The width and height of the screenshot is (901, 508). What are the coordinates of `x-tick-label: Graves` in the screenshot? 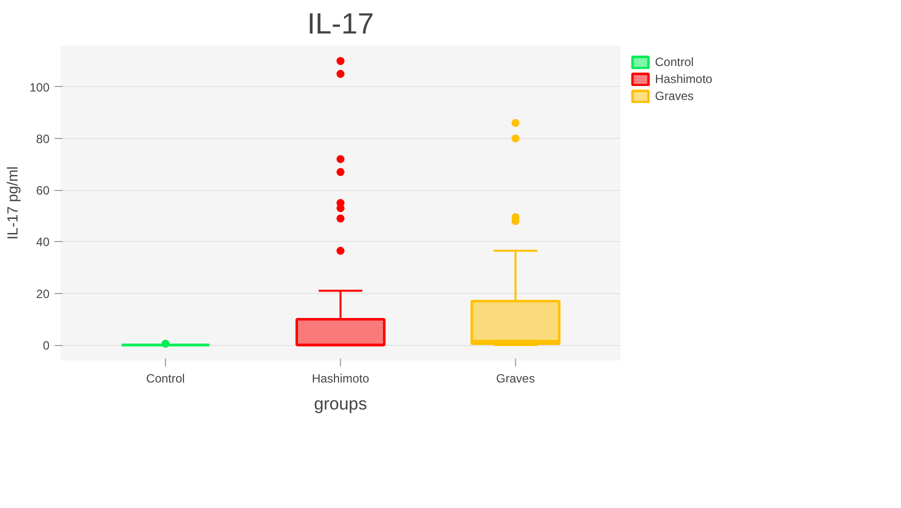 It's located at (515, 379).